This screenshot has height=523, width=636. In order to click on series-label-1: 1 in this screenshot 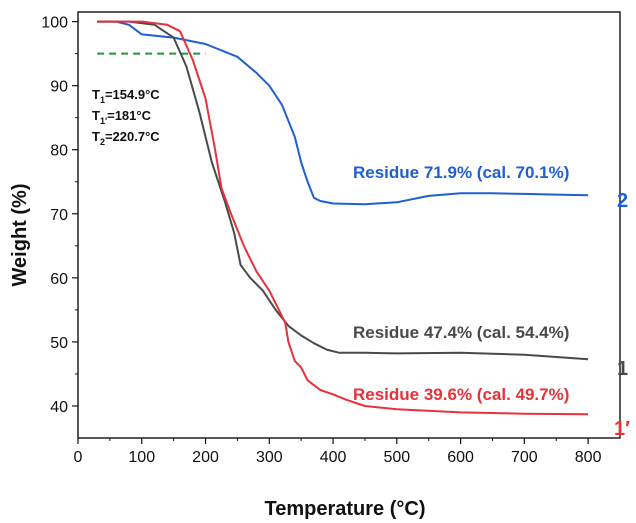, I will do `click(622, 369)`.